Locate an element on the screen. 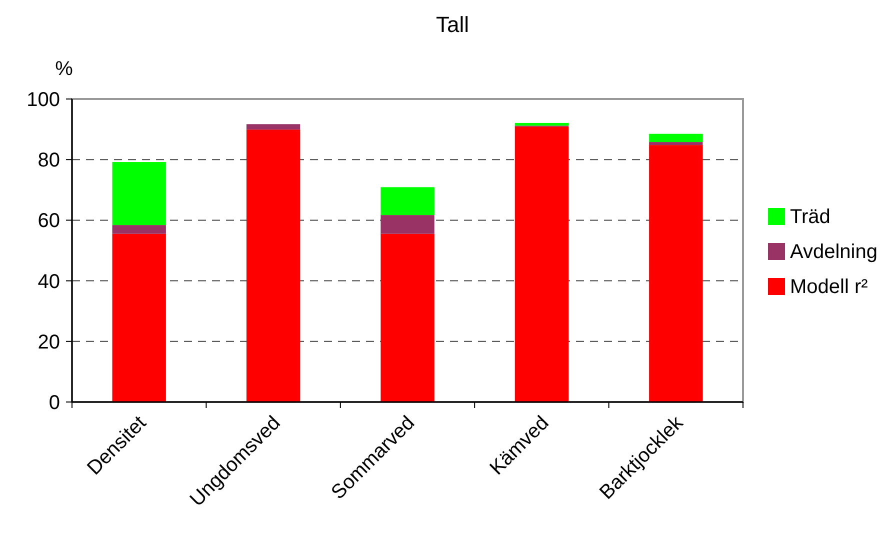  y-tick-label: 80 is located at coordinates (49, 161).